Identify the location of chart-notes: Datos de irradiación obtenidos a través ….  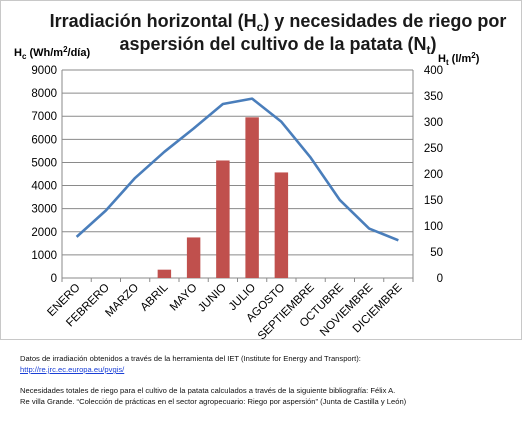
(265, 380).